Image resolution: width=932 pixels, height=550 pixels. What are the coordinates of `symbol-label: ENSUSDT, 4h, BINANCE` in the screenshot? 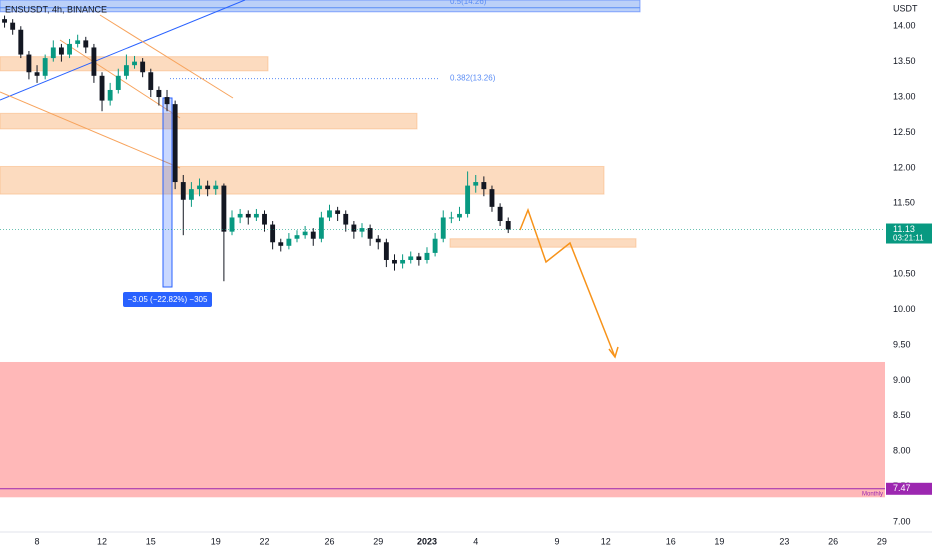 It's located at (56, 9).